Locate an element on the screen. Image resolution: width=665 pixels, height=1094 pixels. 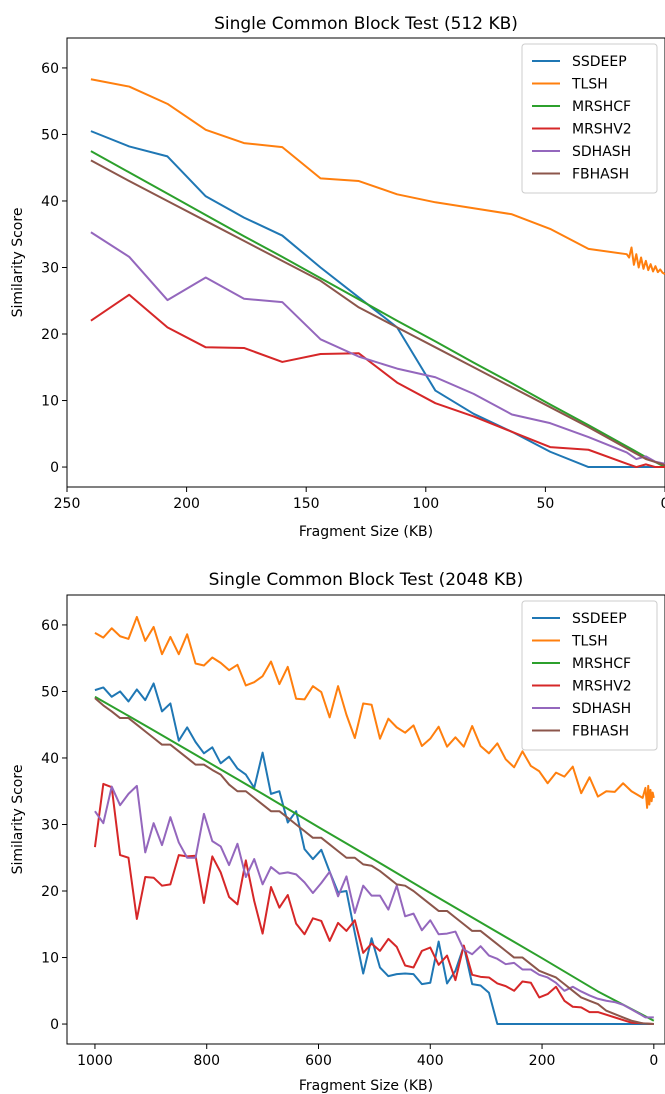
x-tick-label: 100 is located at coordinates (425, 504).